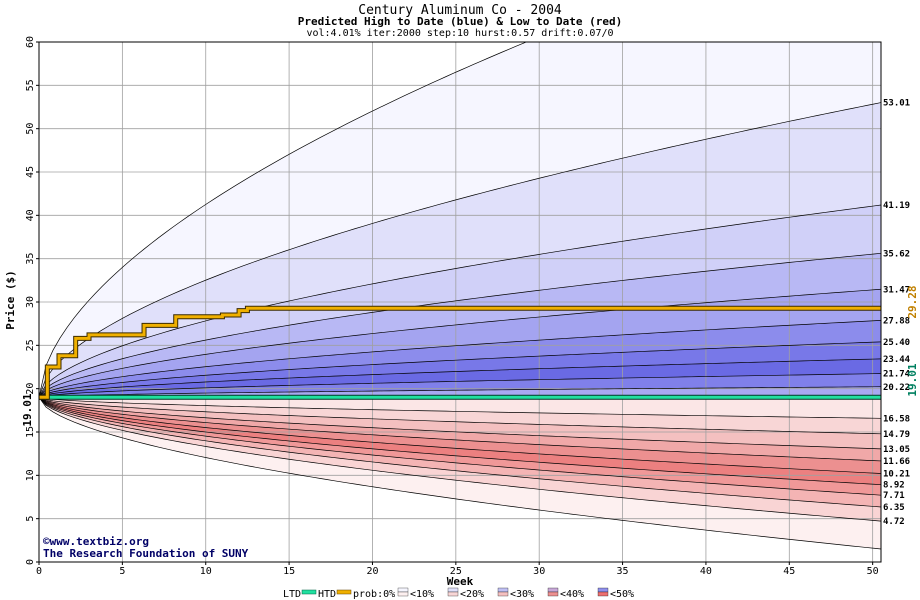 This screenshot has height=600, width=920. Describe the element at coordinates (896, 343) in the screenshot. I see `quantile-end-label: 25.40` at that location.